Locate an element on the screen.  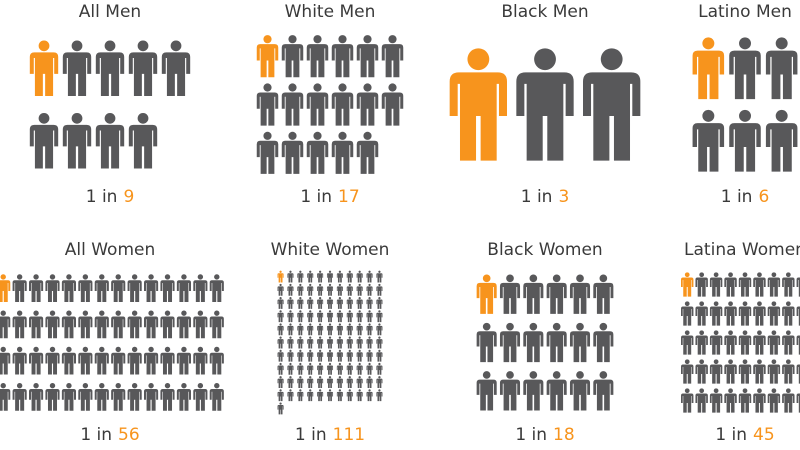
ratio-label: 1 in 45 is located at coordinates (744, 435).